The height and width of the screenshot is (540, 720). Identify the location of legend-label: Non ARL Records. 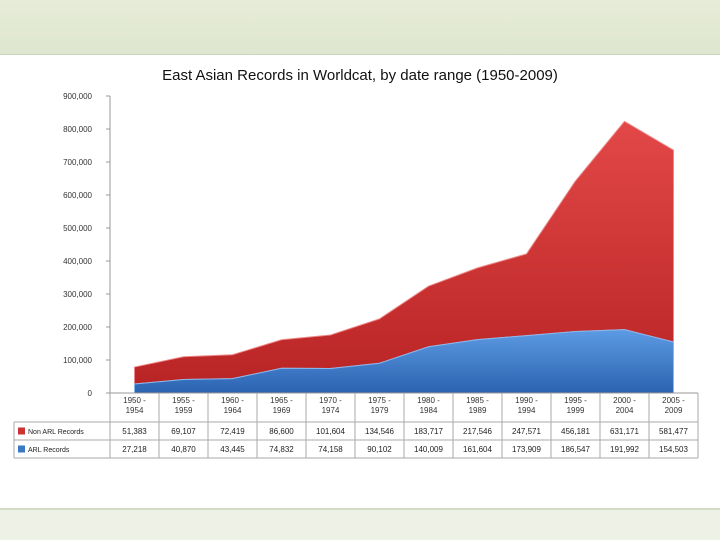
(56, 432).